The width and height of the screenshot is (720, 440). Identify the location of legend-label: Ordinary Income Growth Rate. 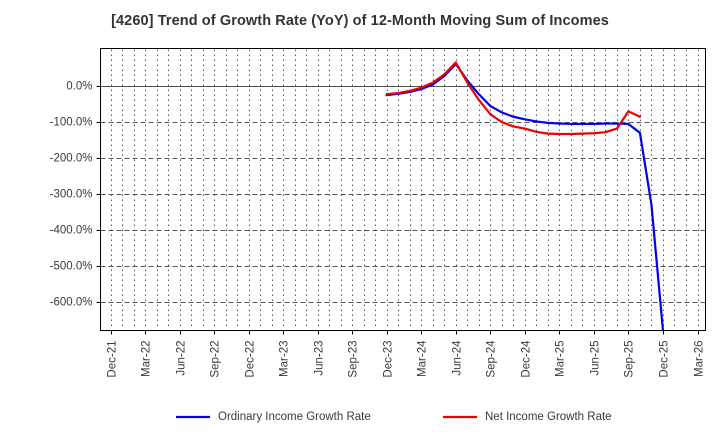
(294, 417).